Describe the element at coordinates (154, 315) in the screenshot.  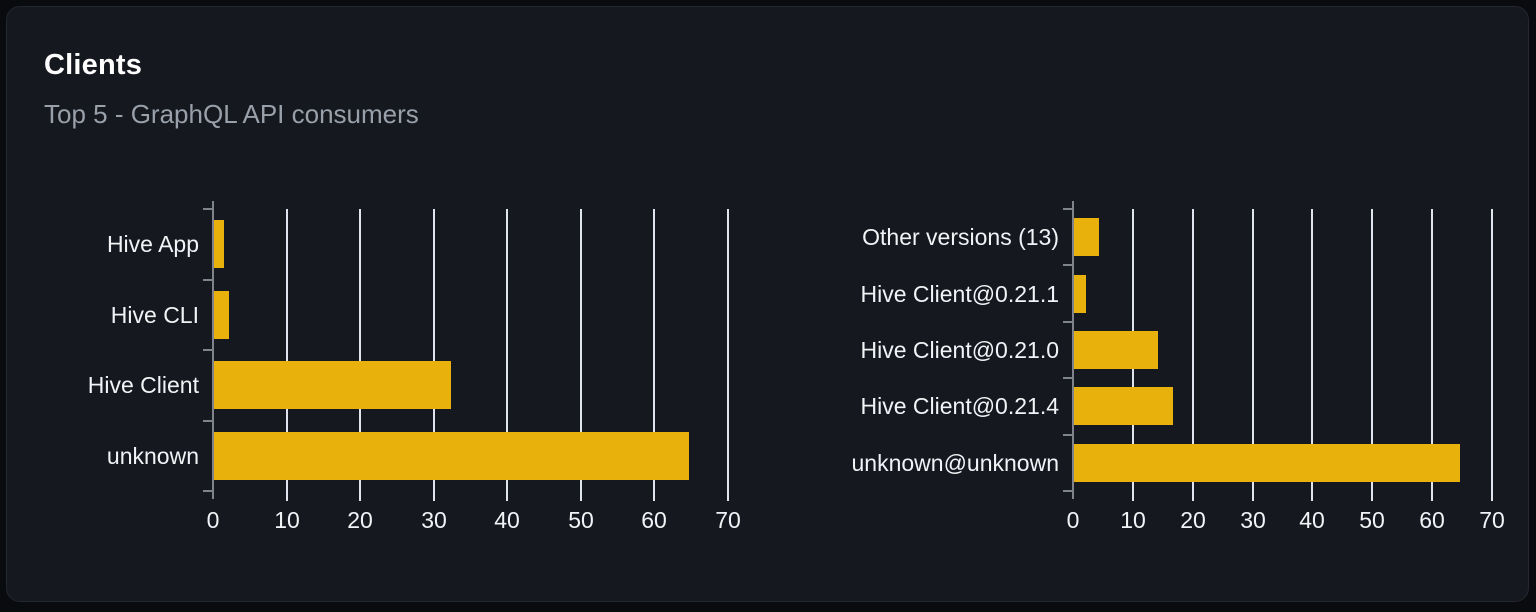
I see `category-label-hive-cli: Hive CLI` at that location.